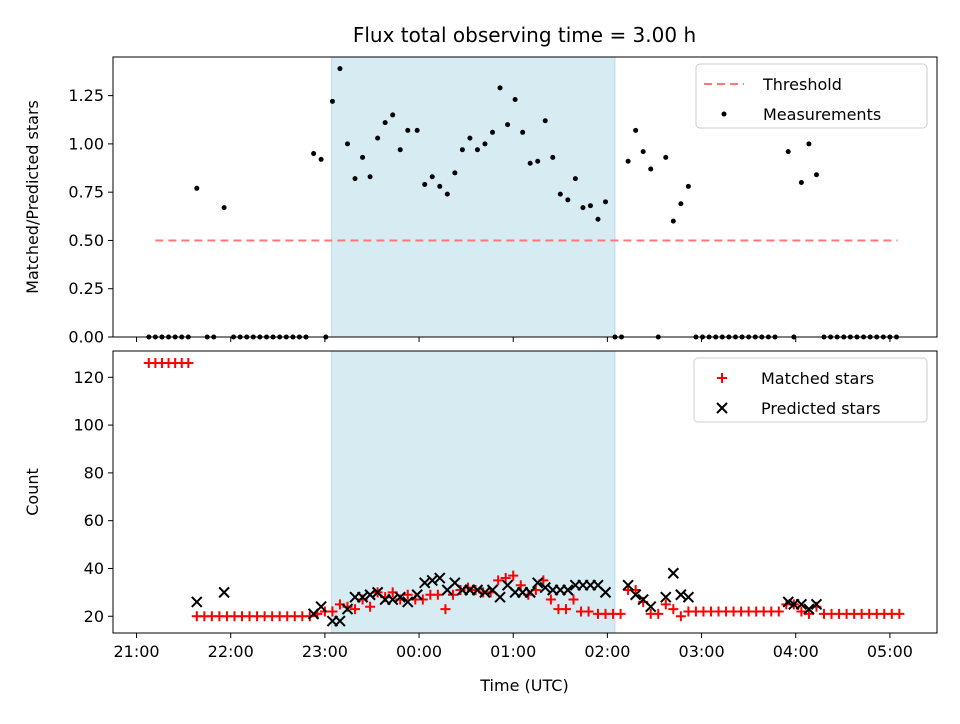  Describe the element at coordinates (86, 288) in the screenshot. I see `y-tick-label: 0.25` at that location.